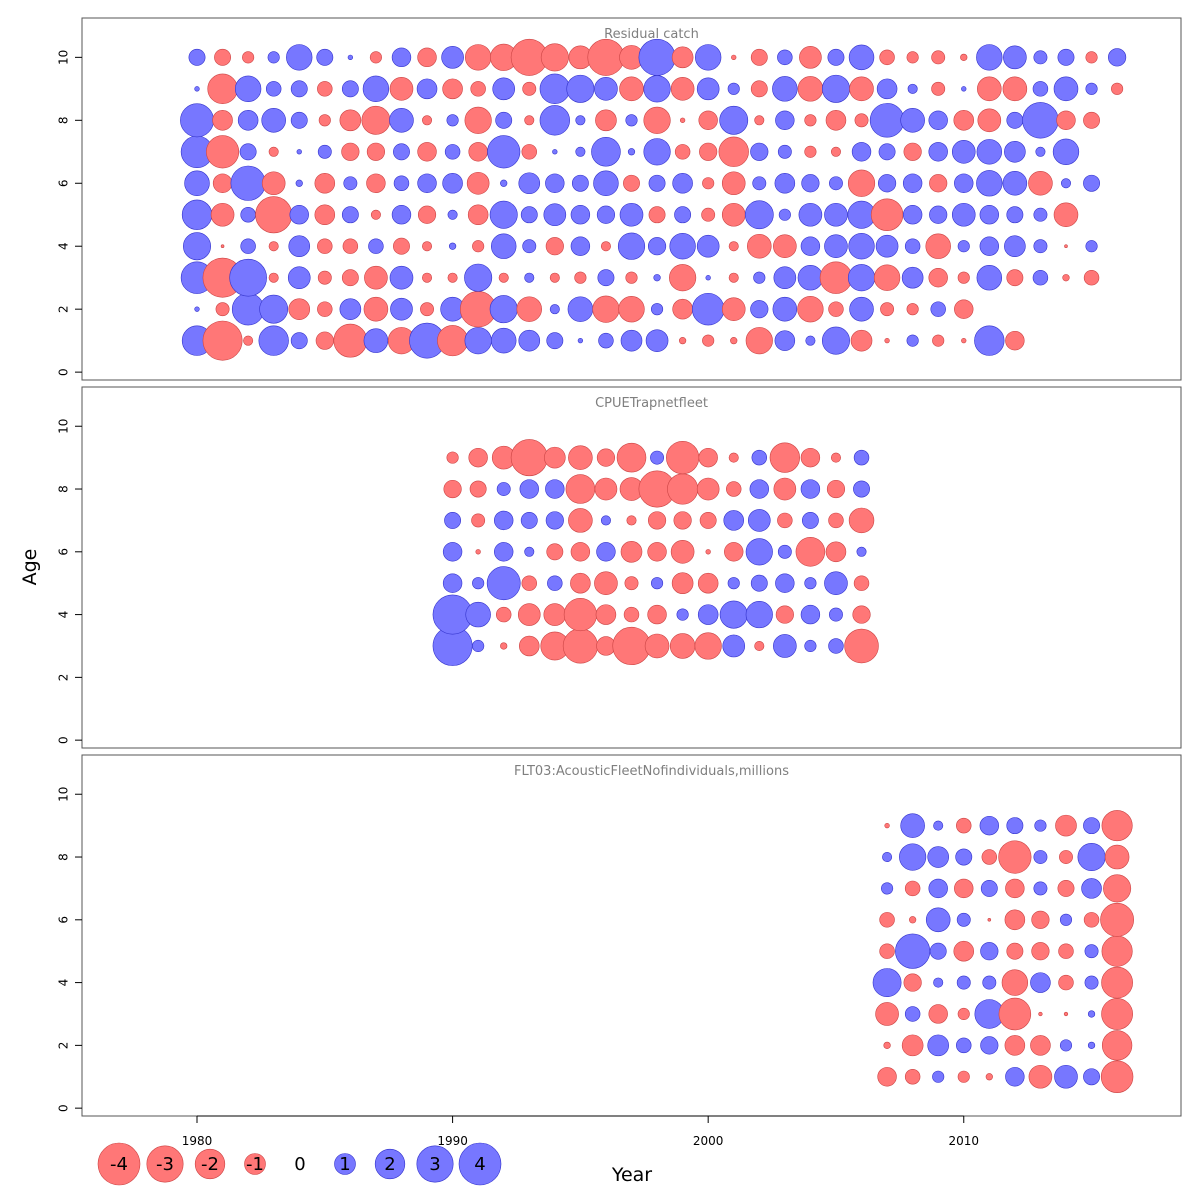 The height and width of the screenshot is (1204, 1200). I want to click on size-legend: -4 -3 -2 -1 0 1 2 3 4, so click(299, 1164).